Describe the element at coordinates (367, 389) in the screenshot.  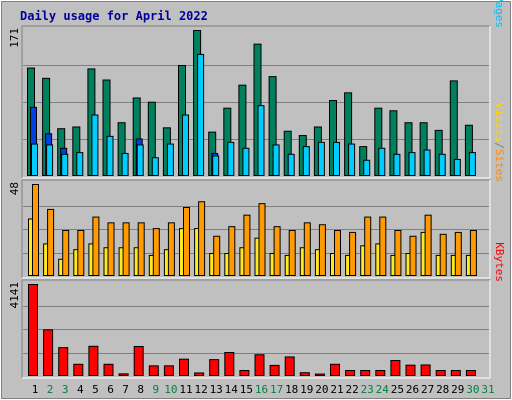
I see `x-tick-label-day-23: 23` at that location.